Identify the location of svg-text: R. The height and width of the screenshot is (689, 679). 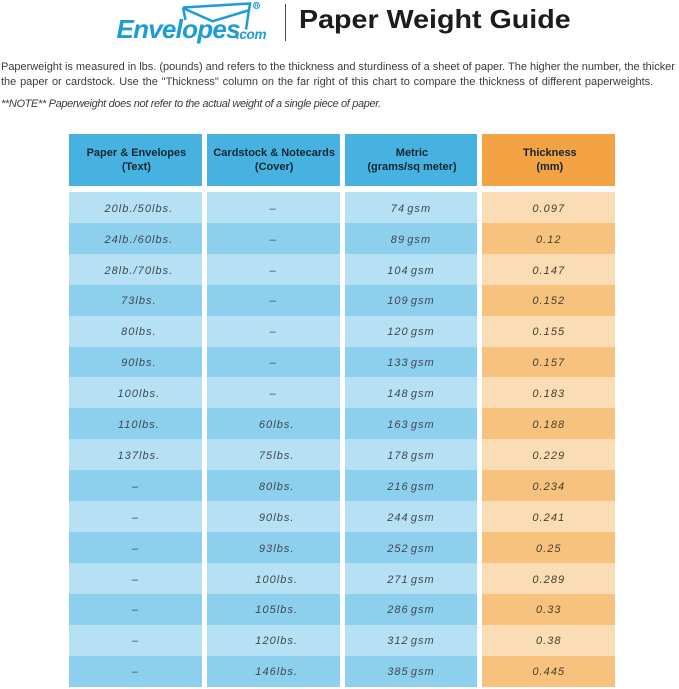
(256, 6).